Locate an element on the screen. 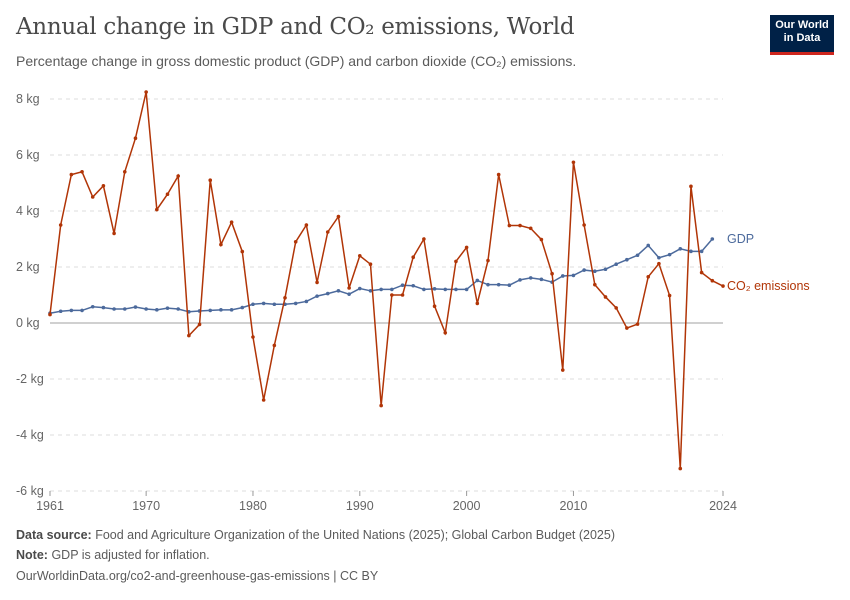 The height and width of the screenshot is (600, 850). note: Note: GDP is adjusted for inflation. is located at coordinates (113, 555).